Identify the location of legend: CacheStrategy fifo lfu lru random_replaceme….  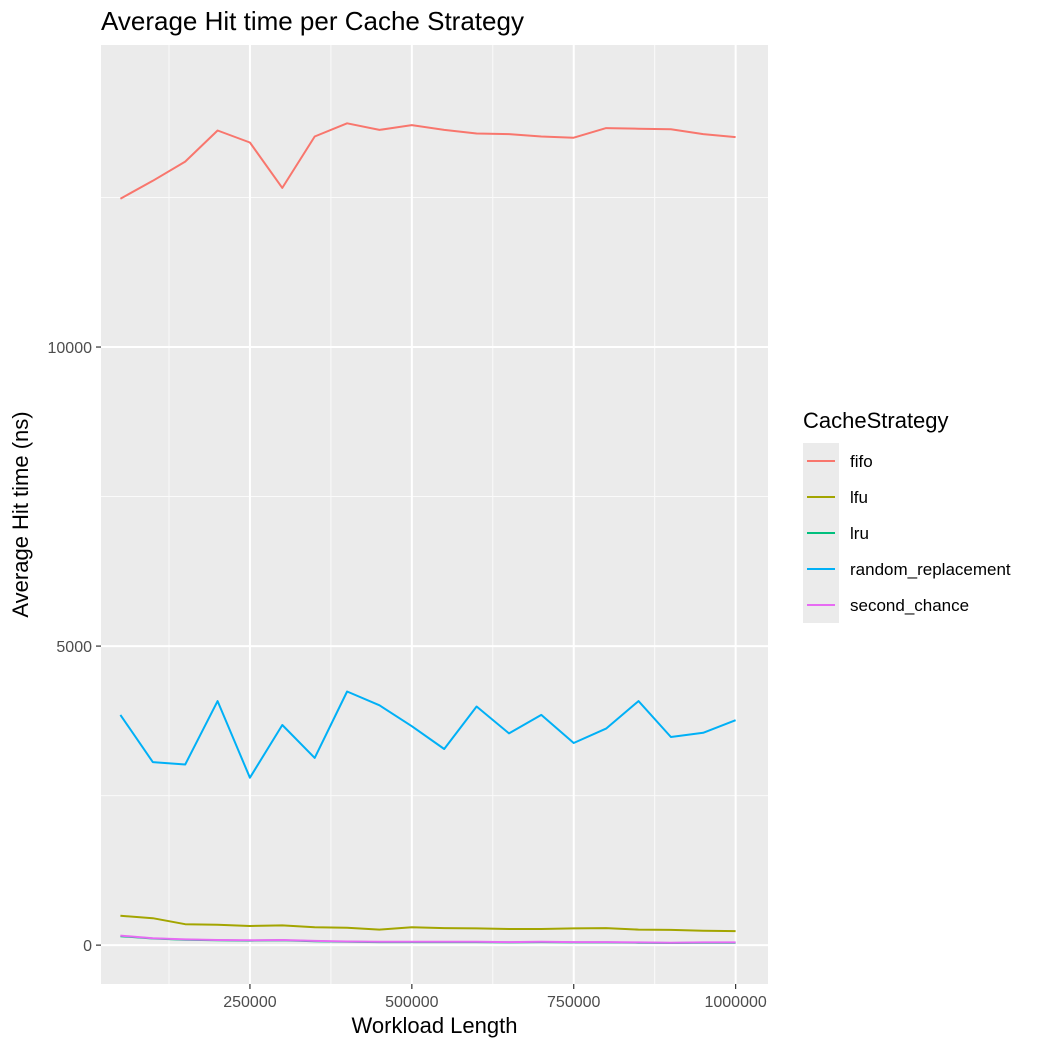
(907, 515).